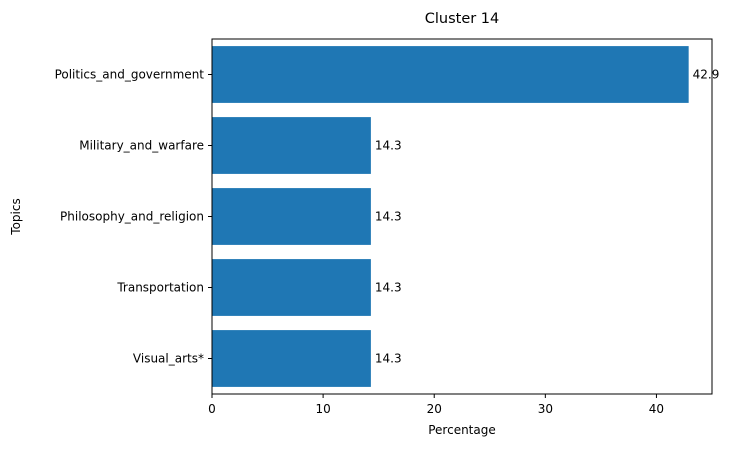  I want to click on x-tick-label-10: 10, so click(322, 409).